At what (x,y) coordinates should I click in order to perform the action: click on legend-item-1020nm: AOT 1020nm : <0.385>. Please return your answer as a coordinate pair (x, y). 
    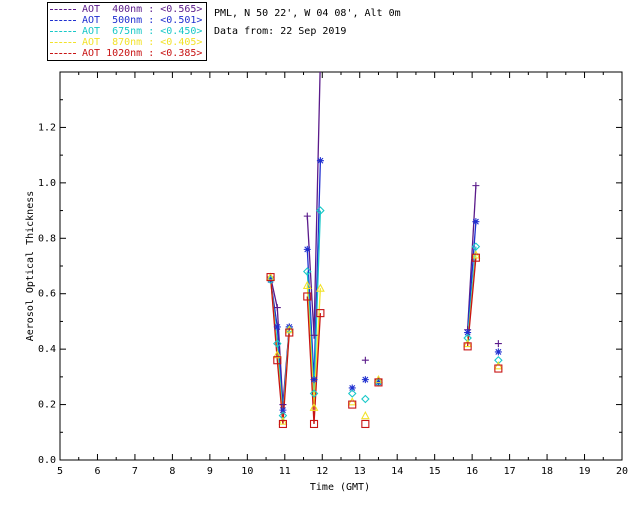
    Looking at the image, I should click on (128, 53).